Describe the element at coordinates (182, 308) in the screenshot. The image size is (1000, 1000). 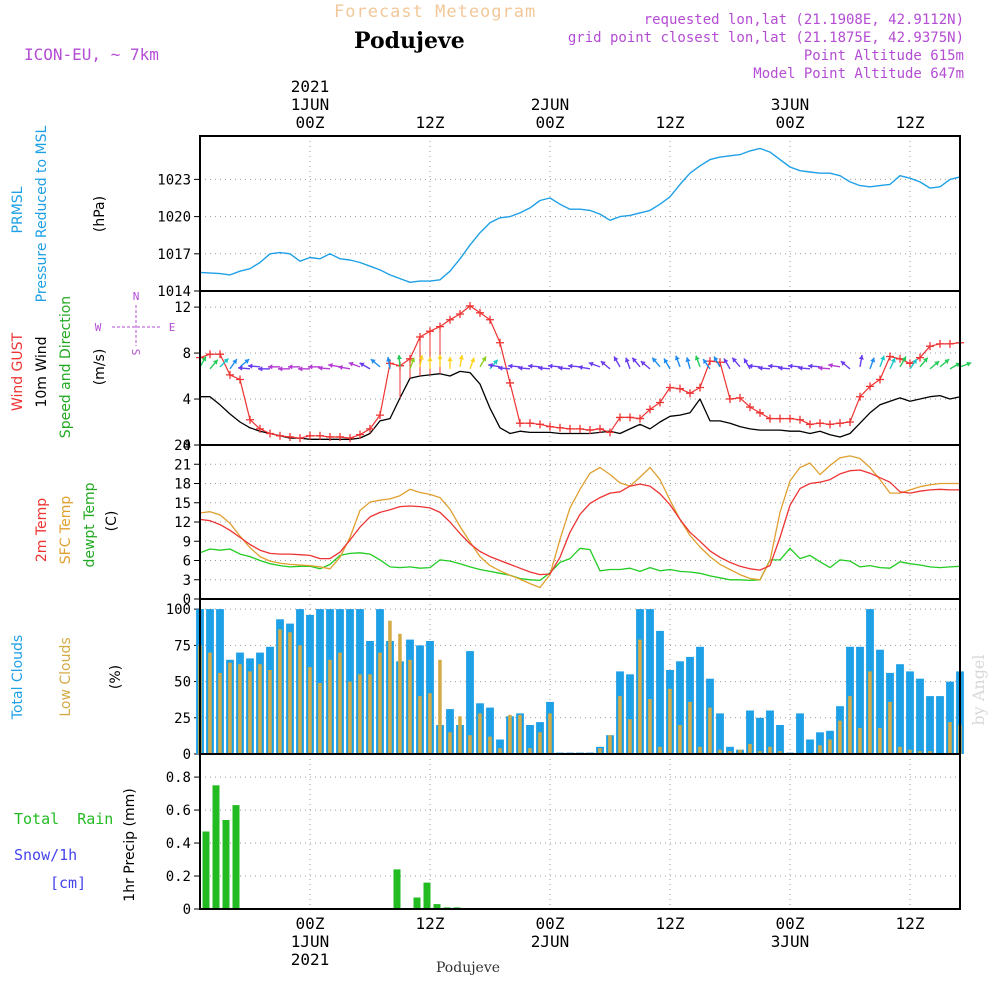
I see `wind-ytick-label: 12` at that location.